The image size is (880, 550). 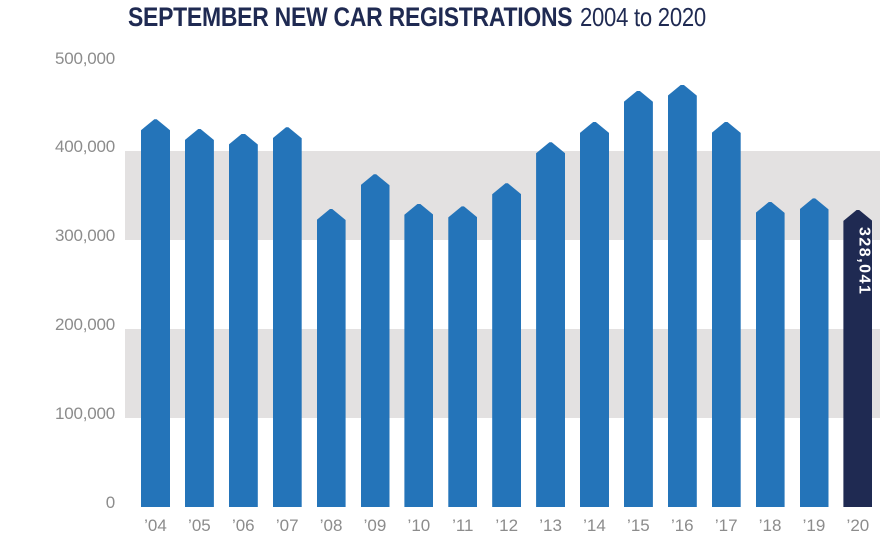 I want to click on y-tick-label: 100,000, so click(x=84, y=414).